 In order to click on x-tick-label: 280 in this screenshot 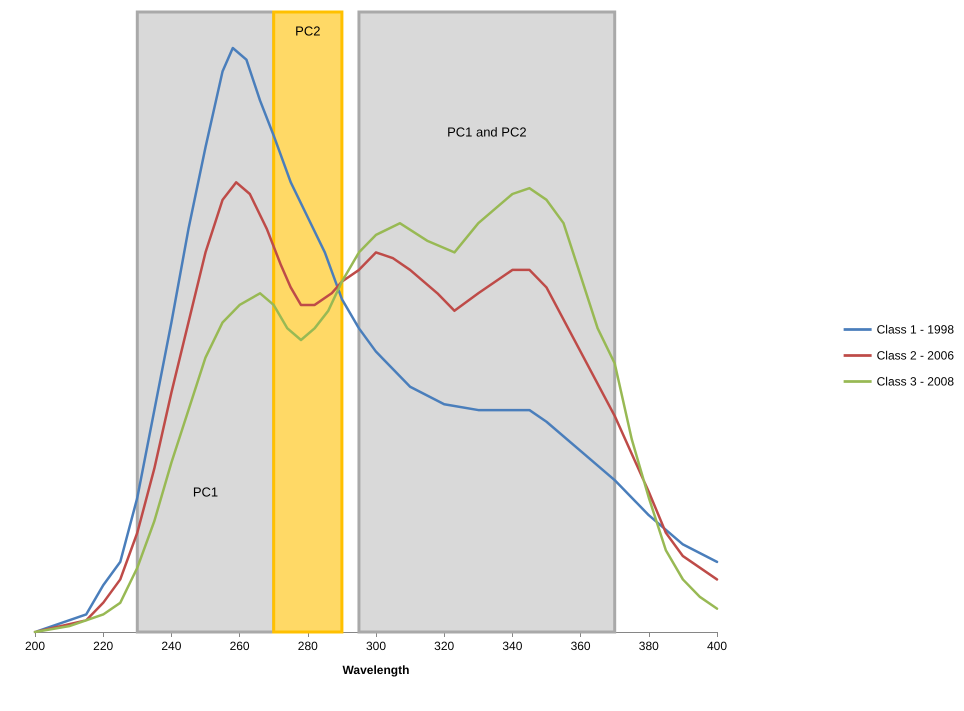, I will do `click(308, 646)`.